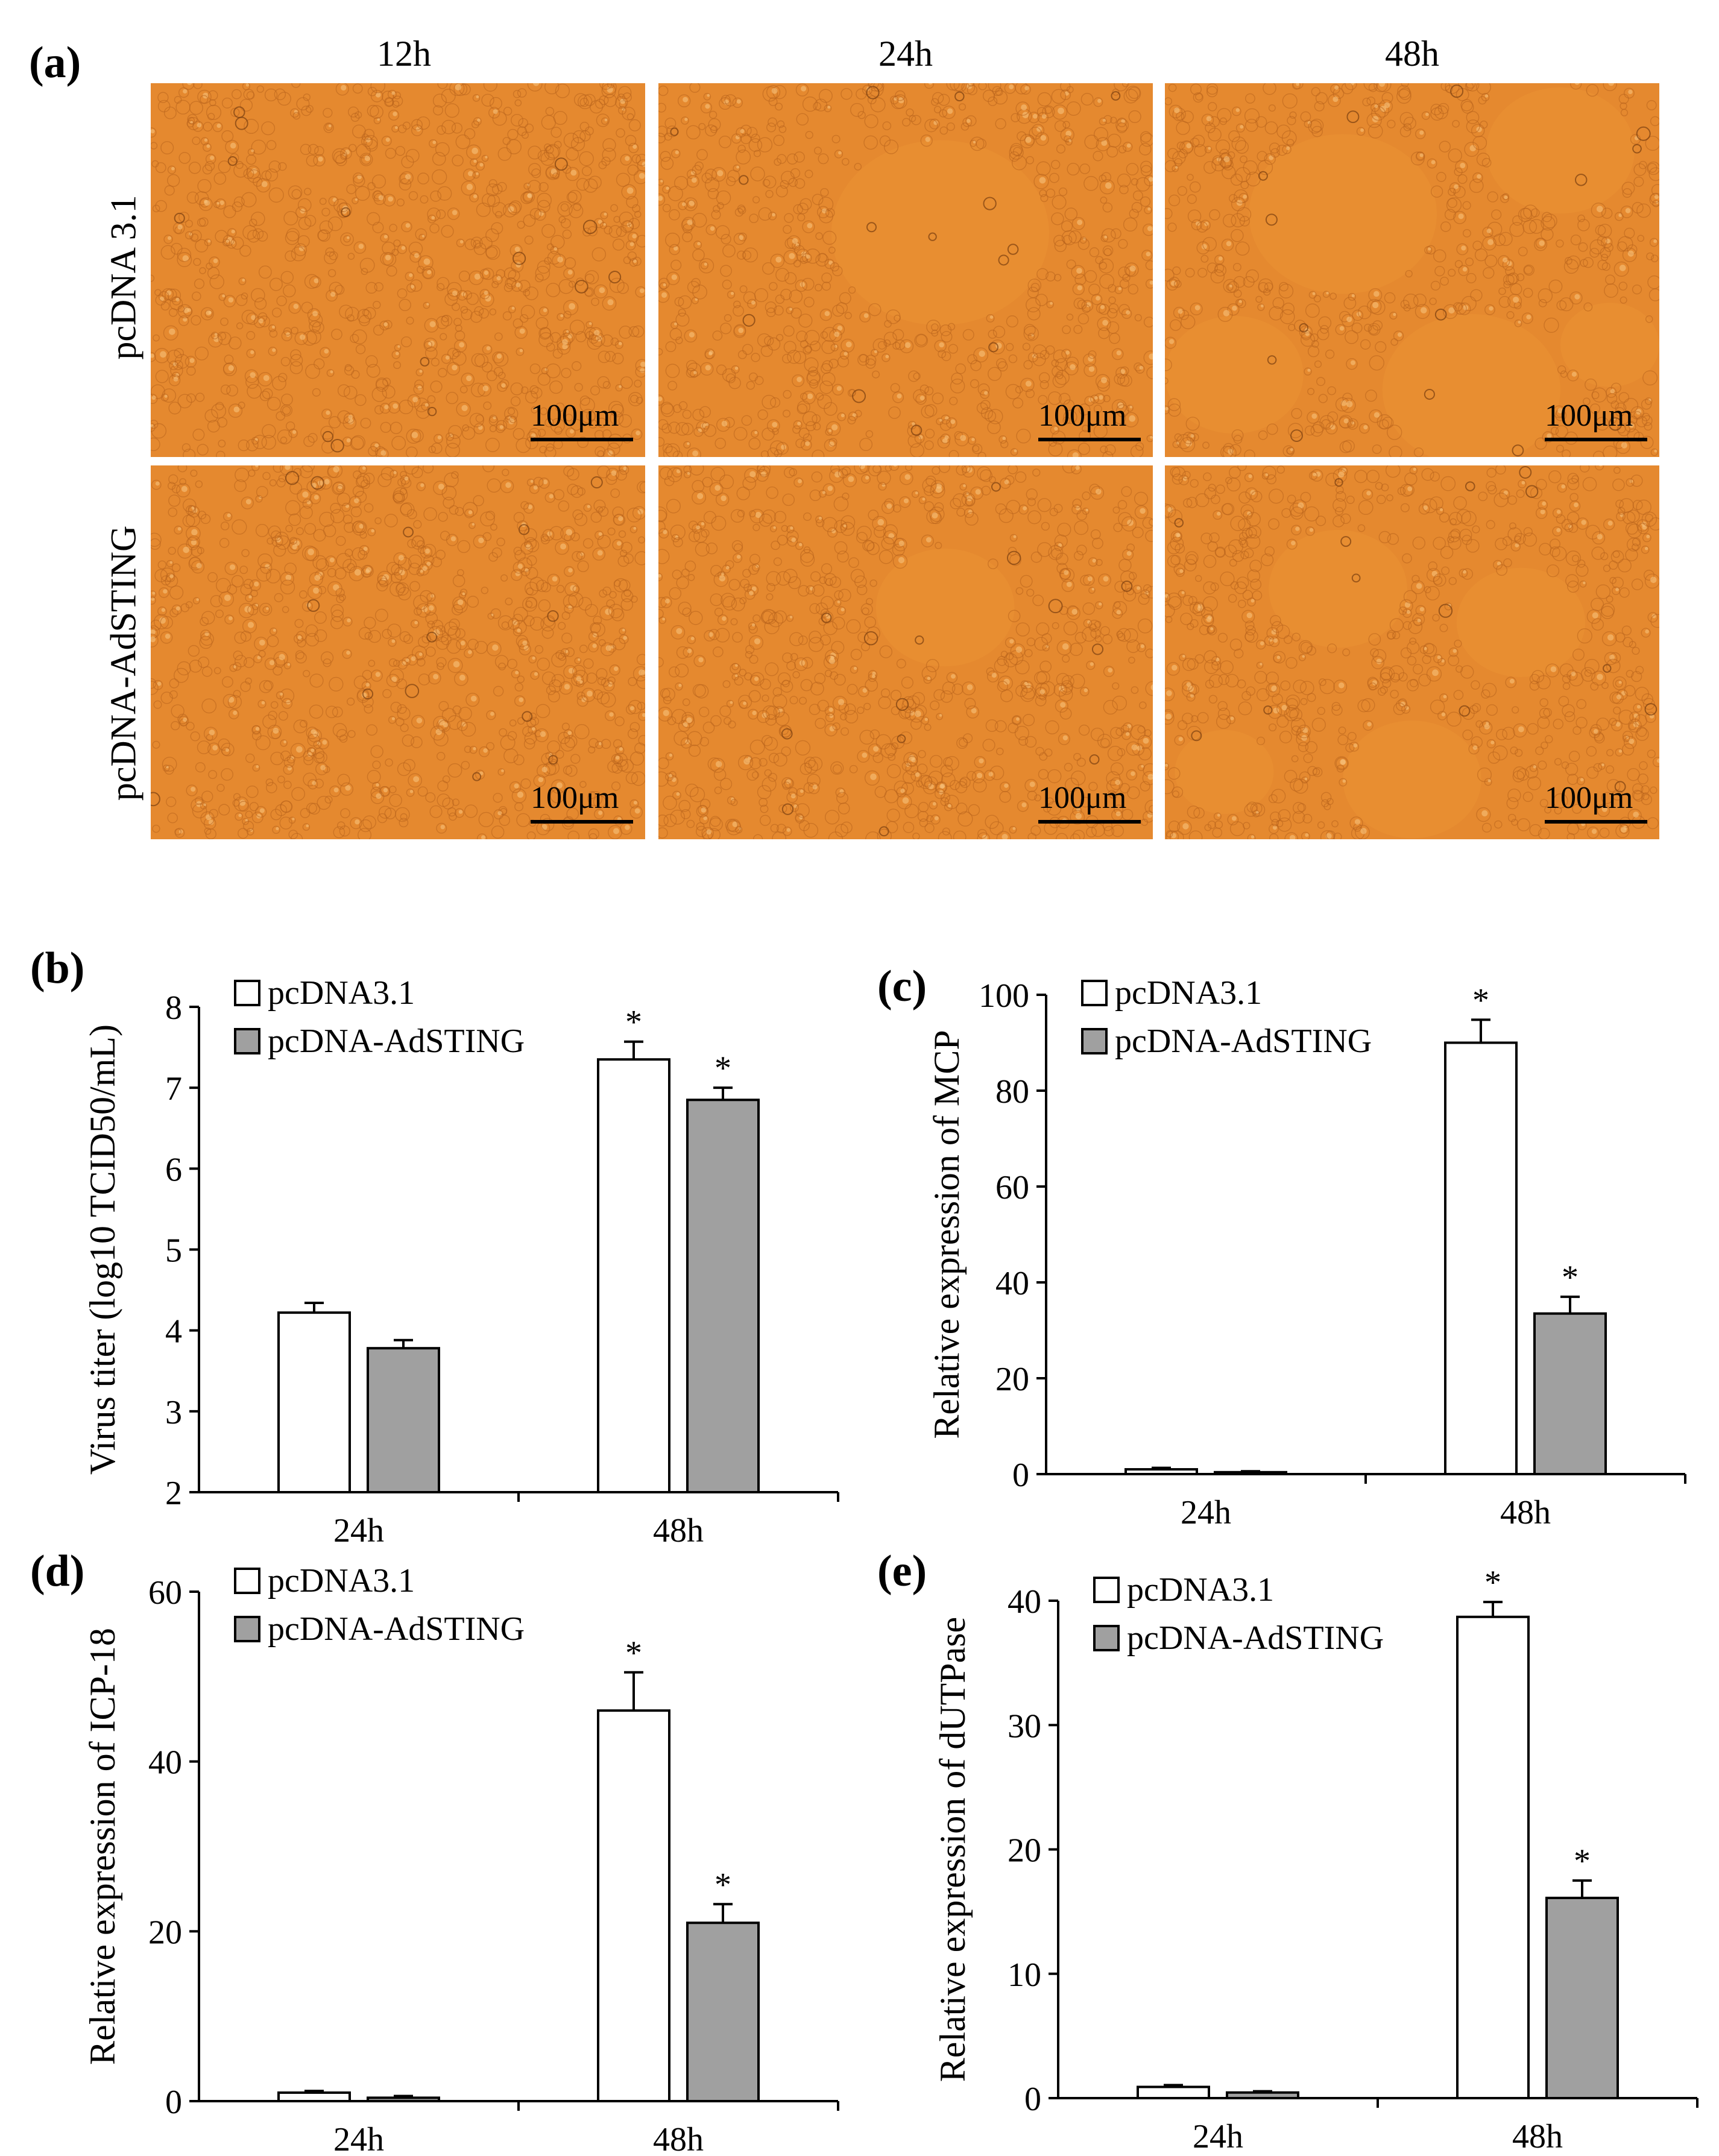 The width and height of the screenshot is (1719, 2156). I want to click on micrograph-pcdna-adsting-12h, so click(398, 652).